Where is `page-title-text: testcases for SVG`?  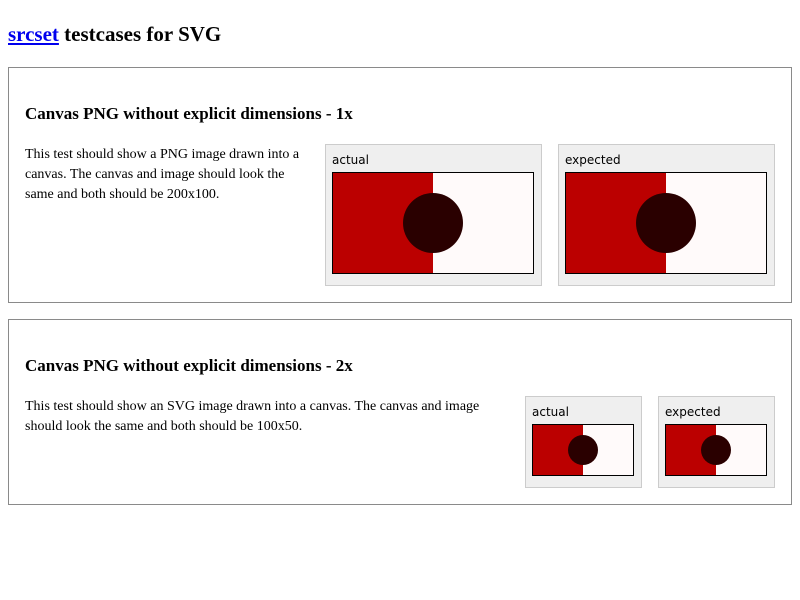
page-title-text: testcases for SVG is located at coordinates (140, 34).